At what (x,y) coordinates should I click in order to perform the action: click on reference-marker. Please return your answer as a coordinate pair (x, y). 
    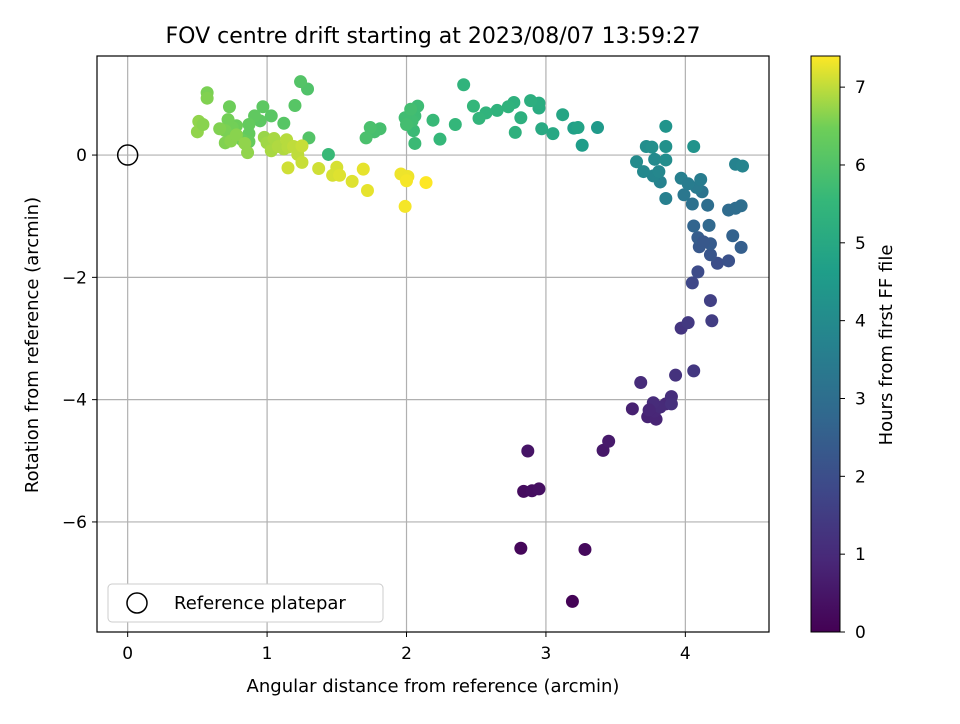
    Looking at the image, I should click on (127, 155).